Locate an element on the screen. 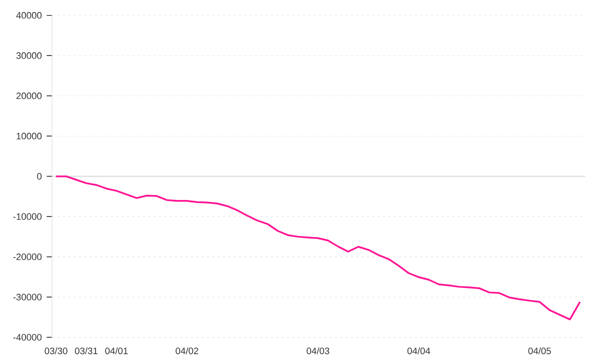 The image size is (600, 360). x-tick-label: 03/31 is located at coordinates (86, 350).